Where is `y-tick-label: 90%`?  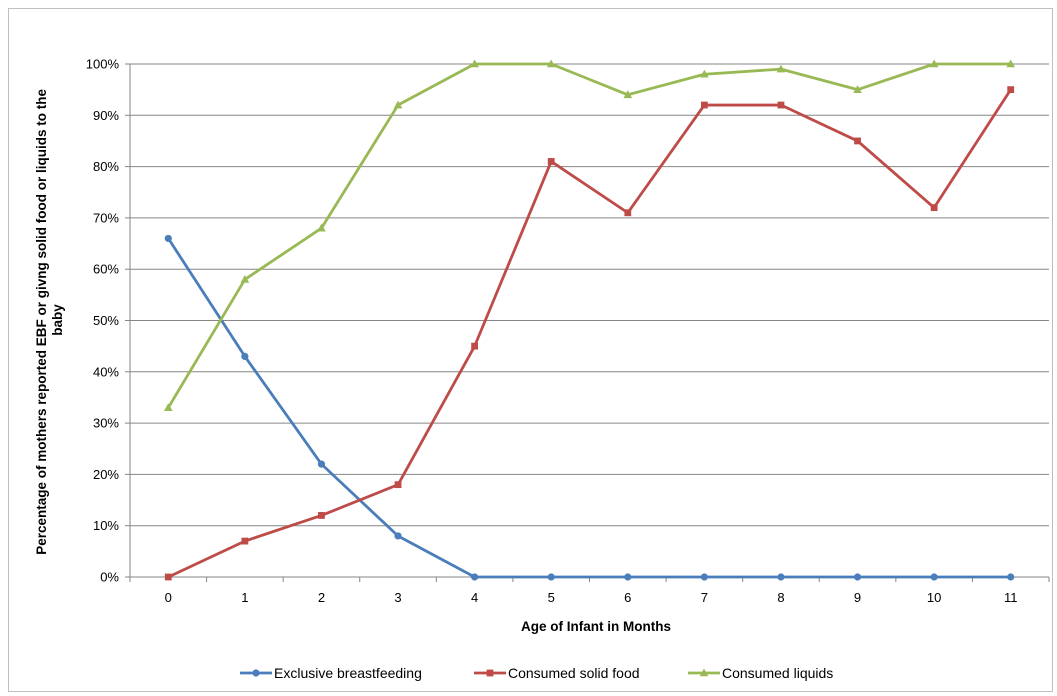 y-tick-label: 90% is located at coordinates (106, 115).